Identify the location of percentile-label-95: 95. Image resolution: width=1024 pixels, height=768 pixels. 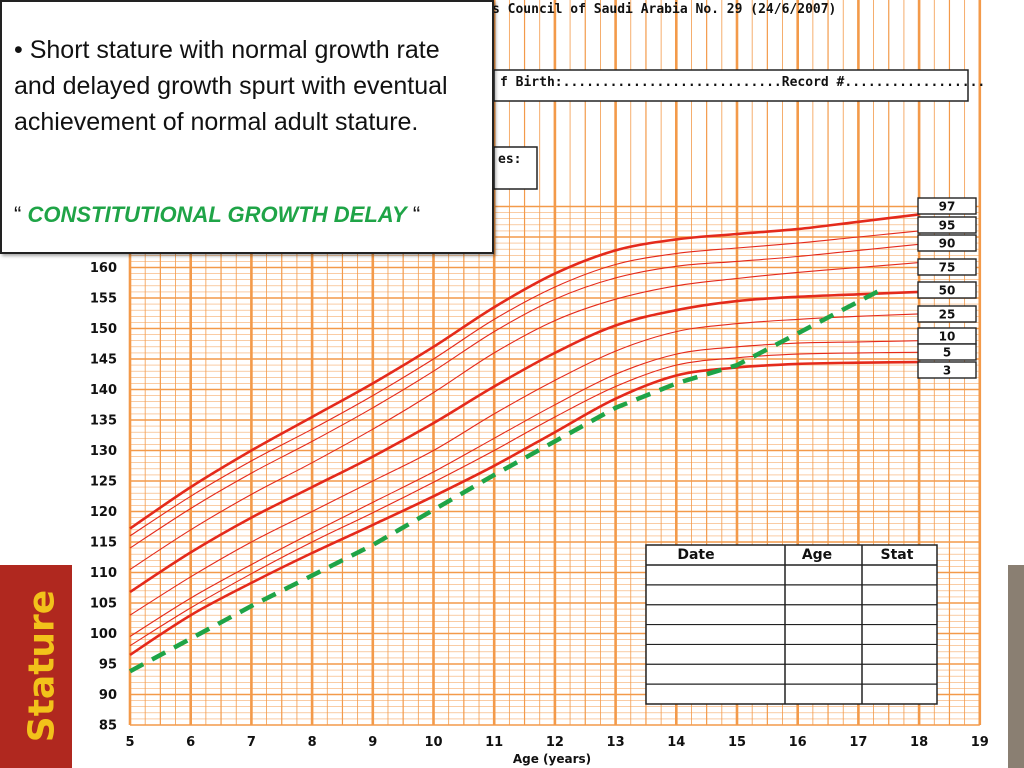
(947, 226).